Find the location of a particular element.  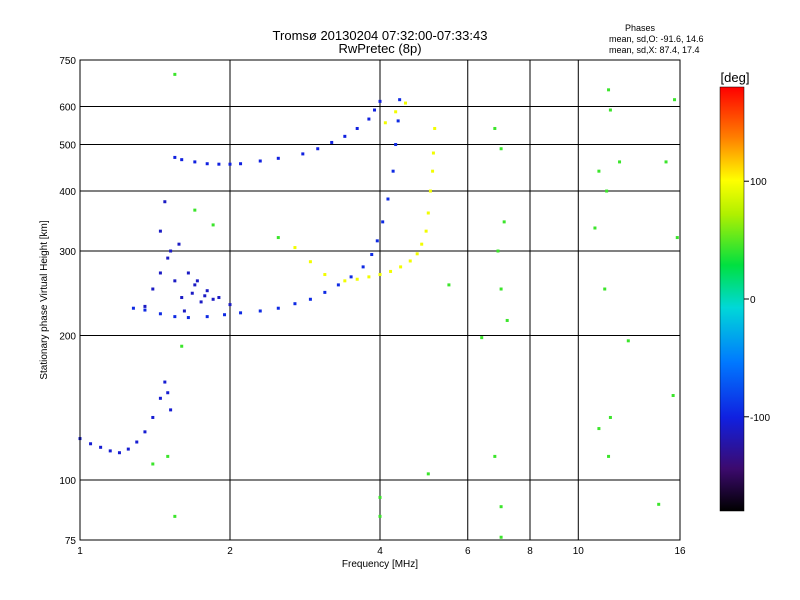

colorbar-tick-label: 0 is located at coordinates (753, 300).